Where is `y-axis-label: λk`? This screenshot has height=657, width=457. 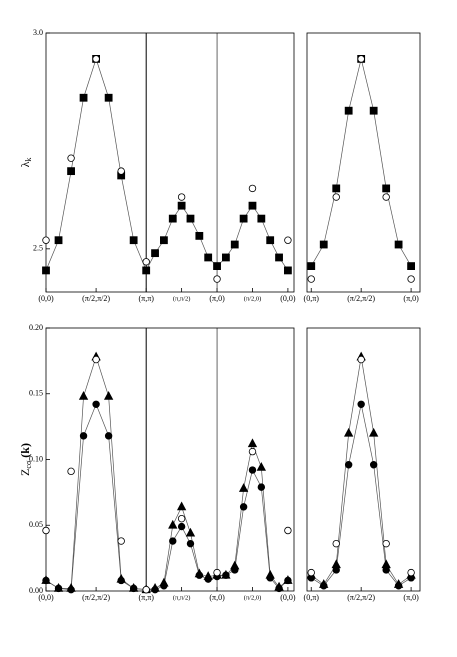 y-axis-label: λk is located at coordinates (25, 163).